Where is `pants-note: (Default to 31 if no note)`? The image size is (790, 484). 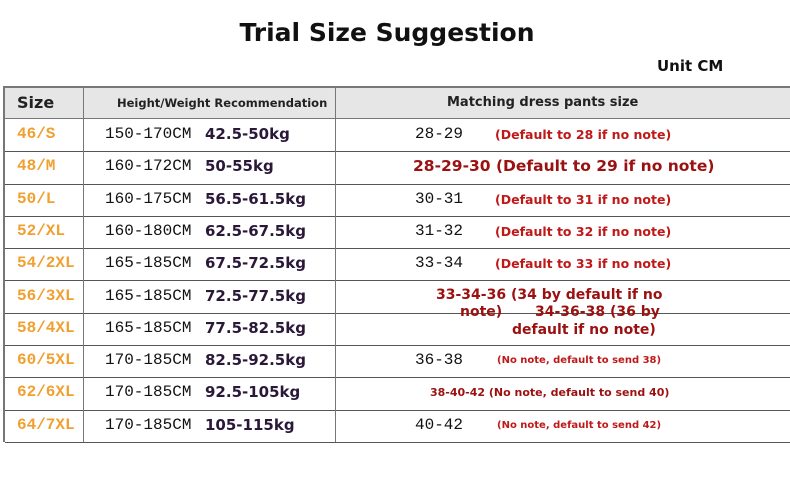 pants-note: (Default to 31 if no note) is located at coordinates (583, 199).